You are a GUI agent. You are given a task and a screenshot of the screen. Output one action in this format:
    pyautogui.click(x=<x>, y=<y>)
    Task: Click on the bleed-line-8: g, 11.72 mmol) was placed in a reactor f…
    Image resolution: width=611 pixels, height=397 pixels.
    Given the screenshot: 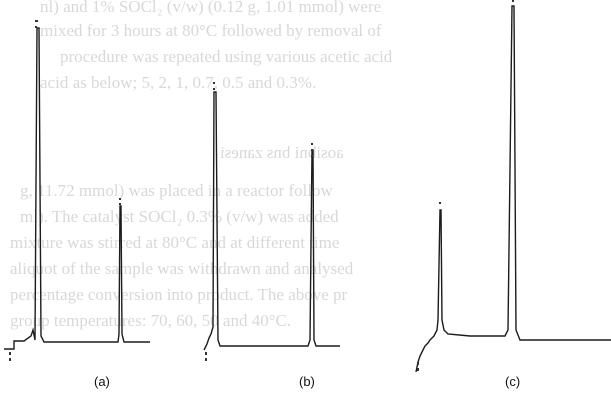 What is the action you would take?
    pyautogui.click(x=176, y=190)
    